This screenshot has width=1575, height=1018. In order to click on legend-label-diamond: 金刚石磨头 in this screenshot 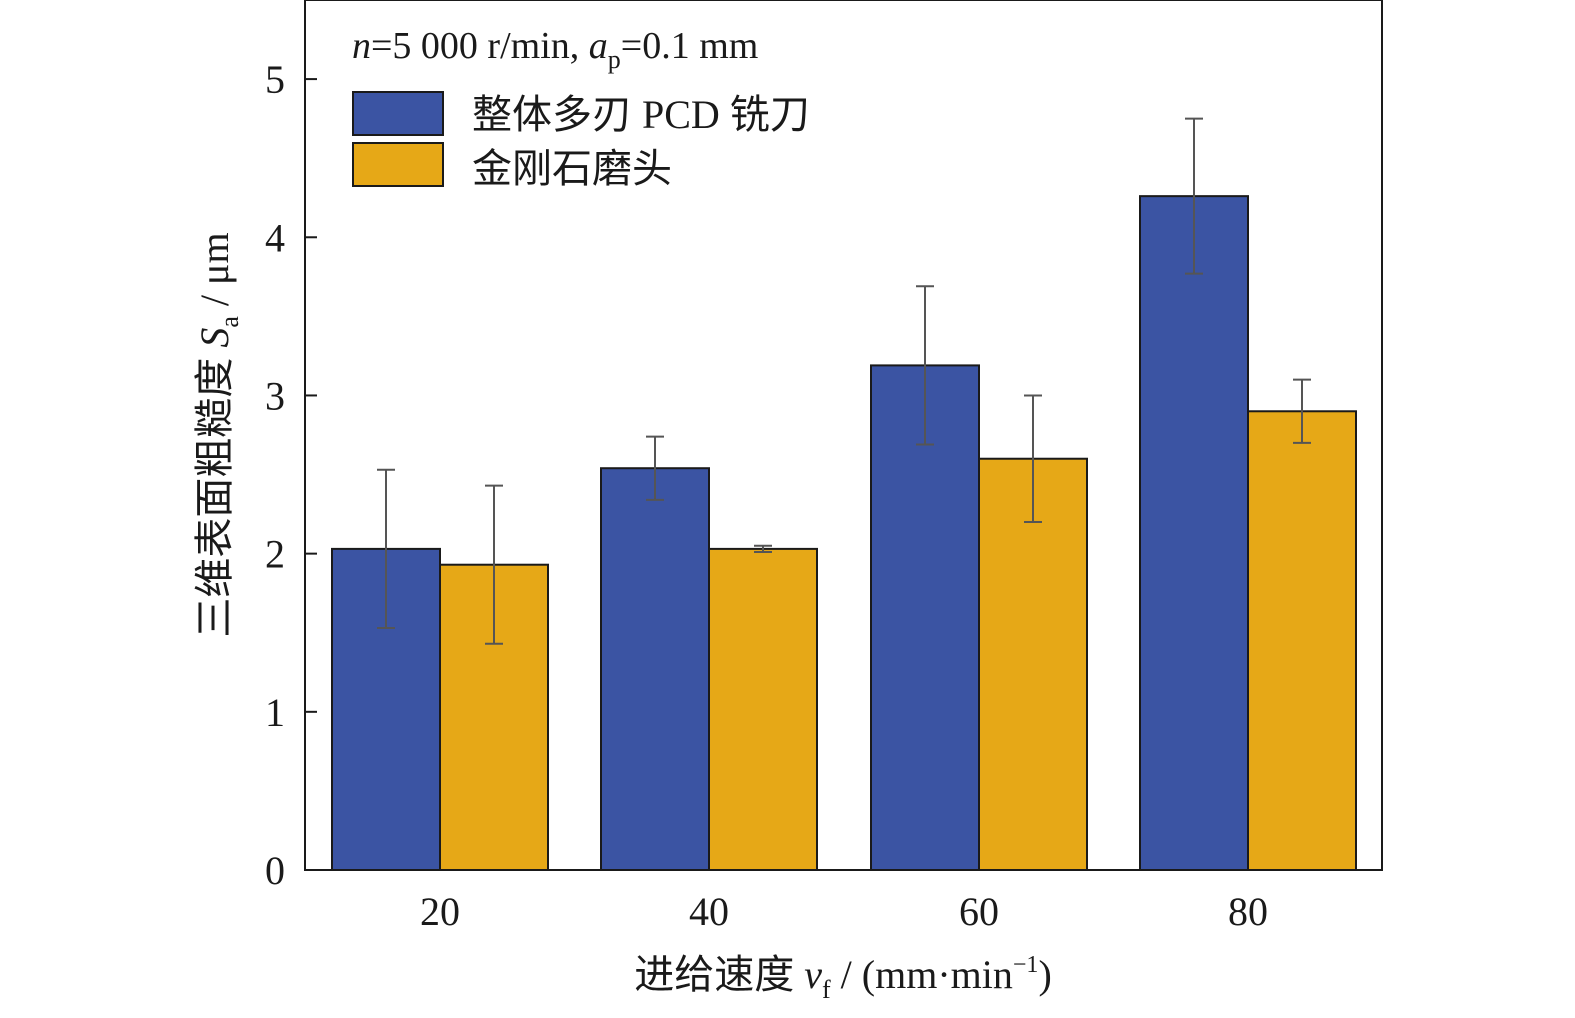, I will do `click(572, 168)`.